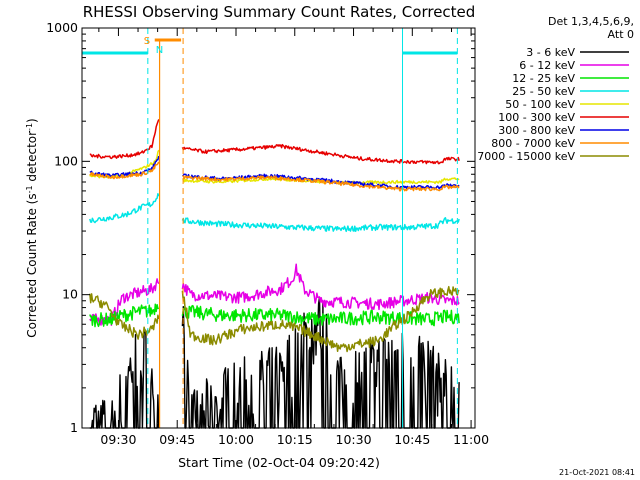 Image resolution: width=640 pixels, height=480 pixels. Describe the element at coordinates (540, 104) in the screenshot. I see `legend-label-50-100-keV: 50 - 100 keV` at that location.